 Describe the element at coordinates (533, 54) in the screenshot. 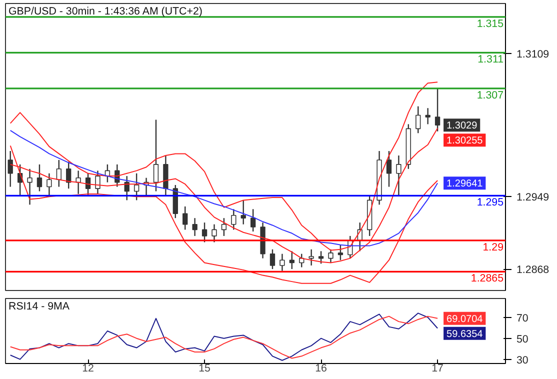

I see `y-tick-label: 1.3109` at that location.